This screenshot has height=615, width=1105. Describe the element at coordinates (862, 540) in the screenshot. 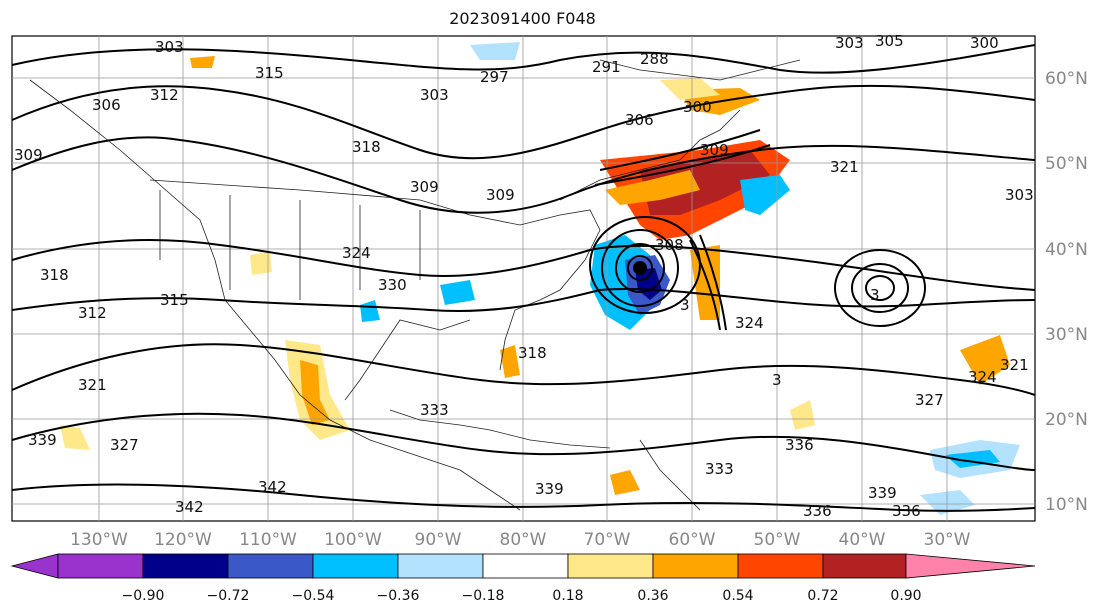

I see `lon-label: 40°W` at that location.